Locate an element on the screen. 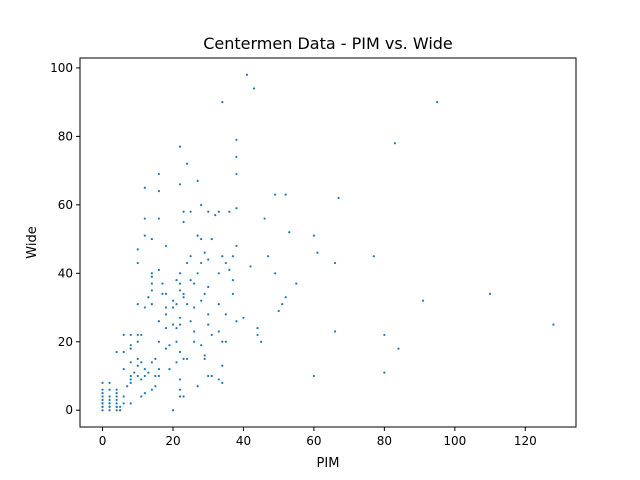 The width and height of the screenshot is (640, 480). x-tick-label: 40 is located at coordinates (243, 441).